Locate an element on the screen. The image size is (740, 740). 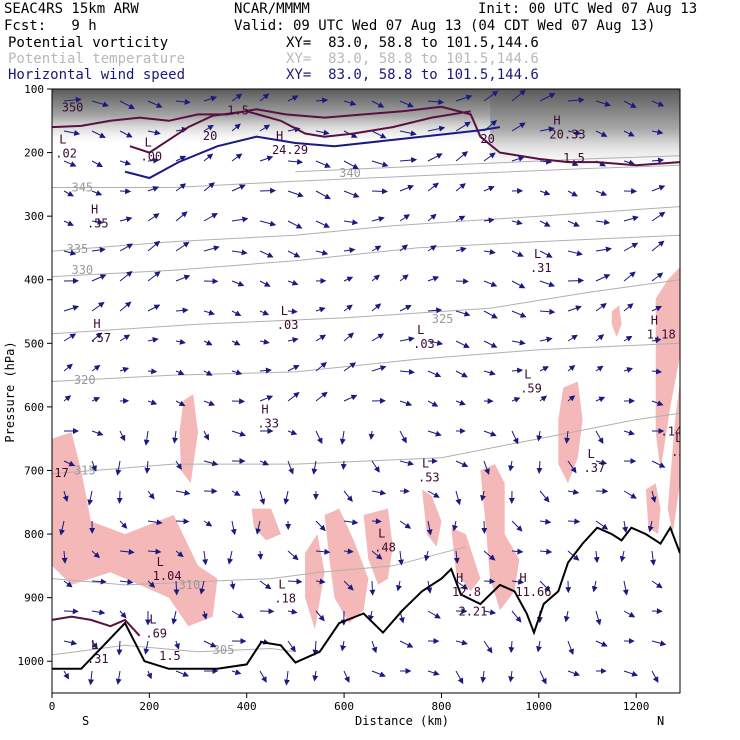
center-label: NCAR/MMMM is located at coordinates (272, 9).